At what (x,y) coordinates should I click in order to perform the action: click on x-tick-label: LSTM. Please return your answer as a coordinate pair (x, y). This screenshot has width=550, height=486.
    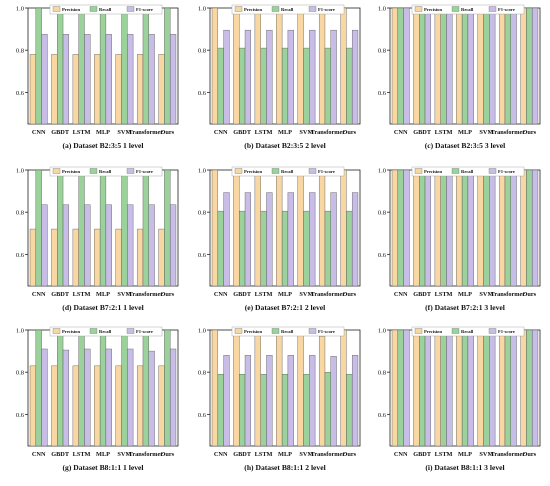
    Looking at the image, I should click on (264, 454).